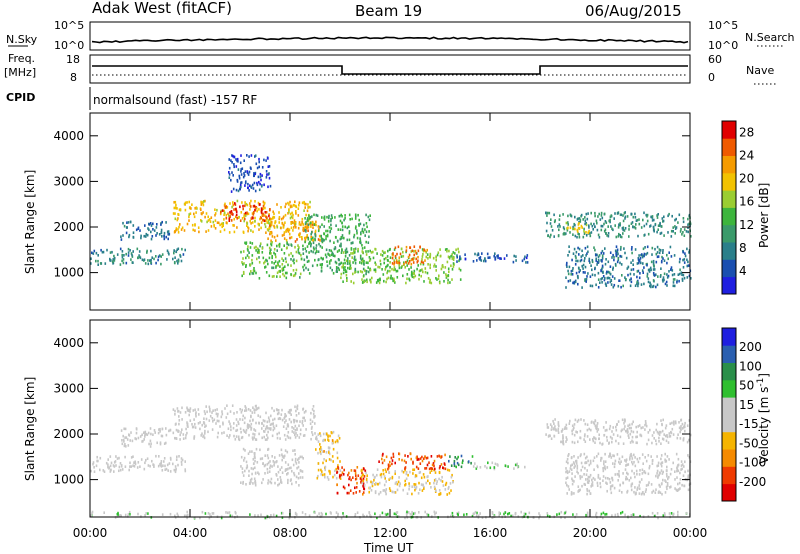 This screenshot has height=554, width=800. Describe the element at coordinates (90, 533) in the screenshot. I see `x-tick-label: 00:00` at that location.